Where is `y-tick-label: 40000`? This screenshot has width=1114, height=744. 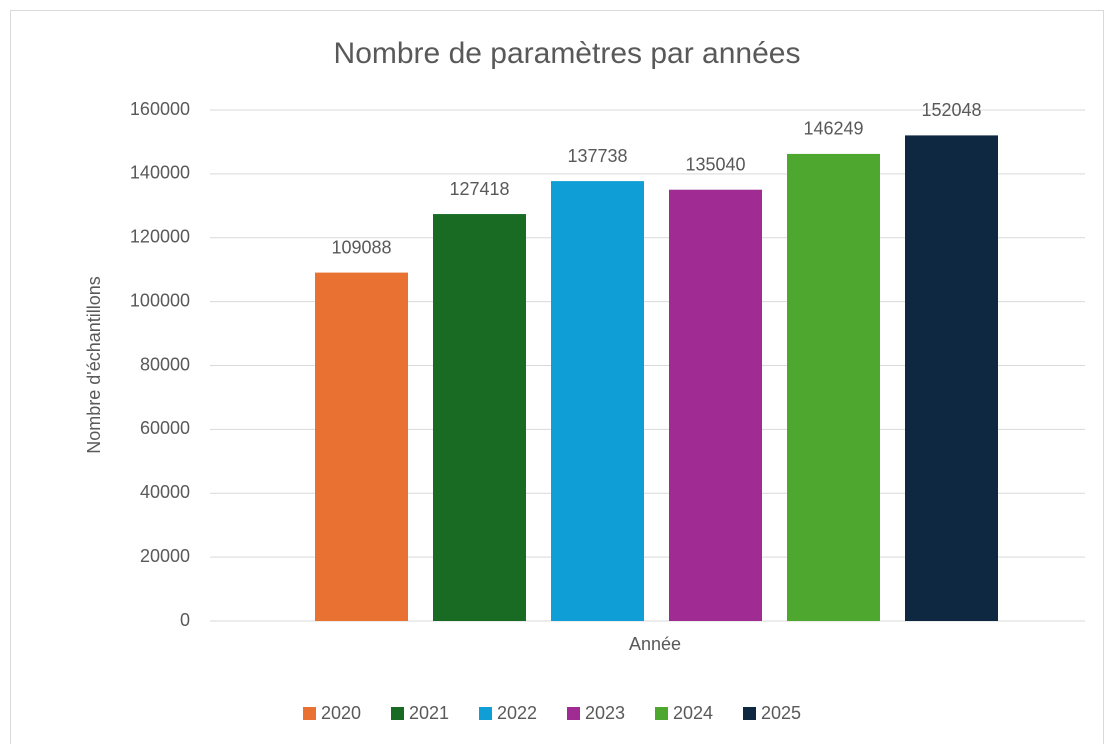 y-tick-label: 40000 is located at coordinates (165, 492).